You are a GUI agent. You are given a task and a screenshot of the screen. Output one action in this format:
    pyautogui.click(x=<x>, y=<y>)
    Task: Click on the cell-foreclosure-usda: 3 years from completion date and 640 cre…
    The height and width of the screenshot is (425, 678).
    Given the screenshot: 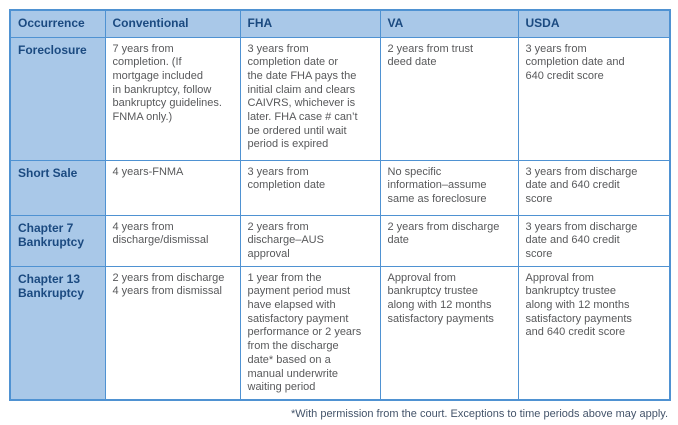 What is the action you would take?
    pyautogui.click(x=594, y=98)
    